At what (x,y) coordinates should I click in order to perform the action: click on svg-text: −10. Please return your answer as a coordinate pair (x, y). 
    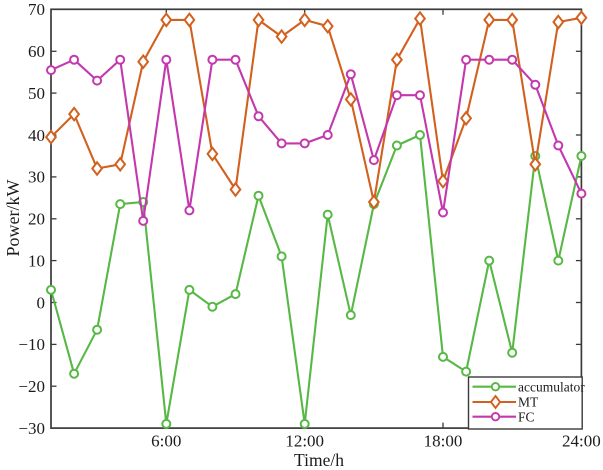
    Looking at the image, I should click on (31, 344).